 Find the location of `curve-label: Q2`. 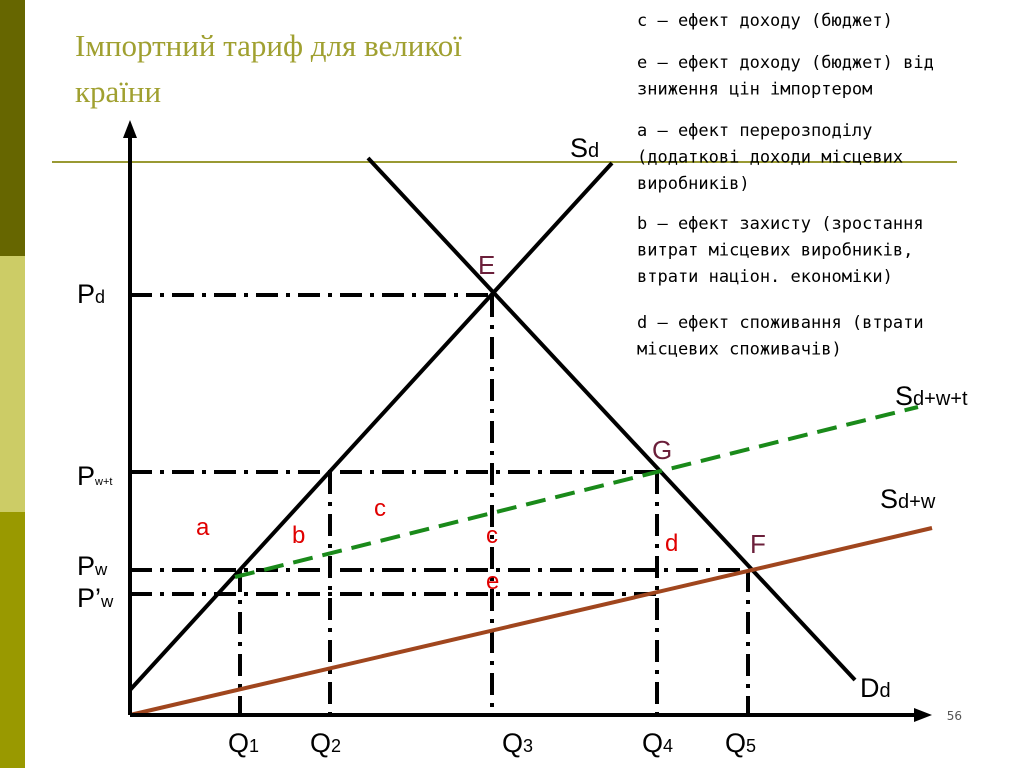

curve-label: Q2 is located at coordinates (325, 743).